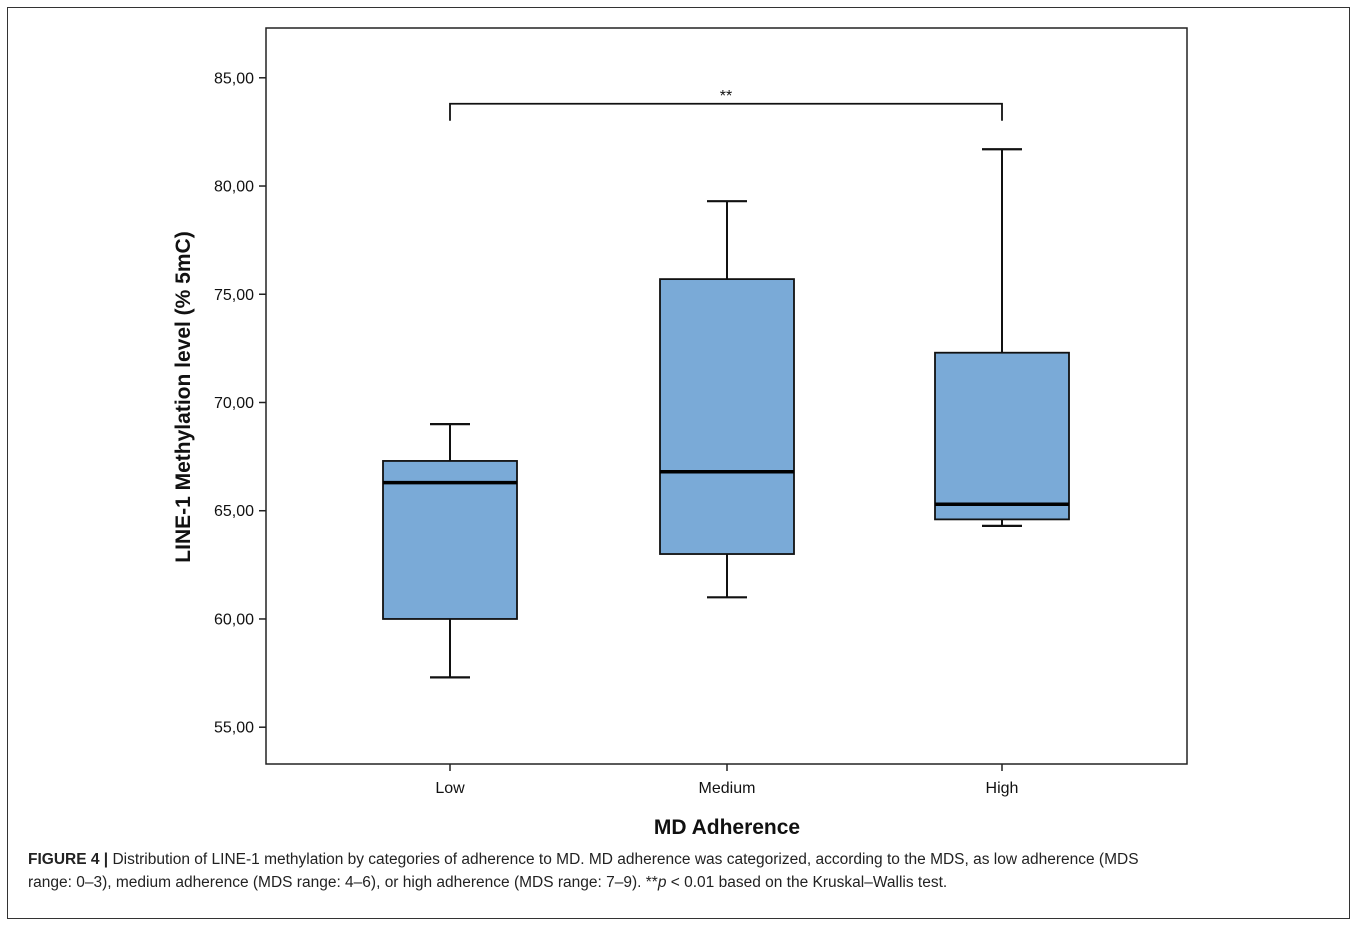  What do you see at coordinates (727, 788) in the screenshot?
I see `x-tick-label: Medium` at bounding box center [727, 788].